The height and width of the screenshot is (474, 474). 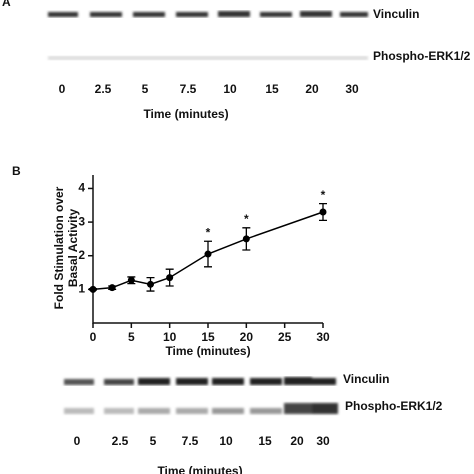 I want to click on y-tick-label: 4, so click(x=81, y=188).